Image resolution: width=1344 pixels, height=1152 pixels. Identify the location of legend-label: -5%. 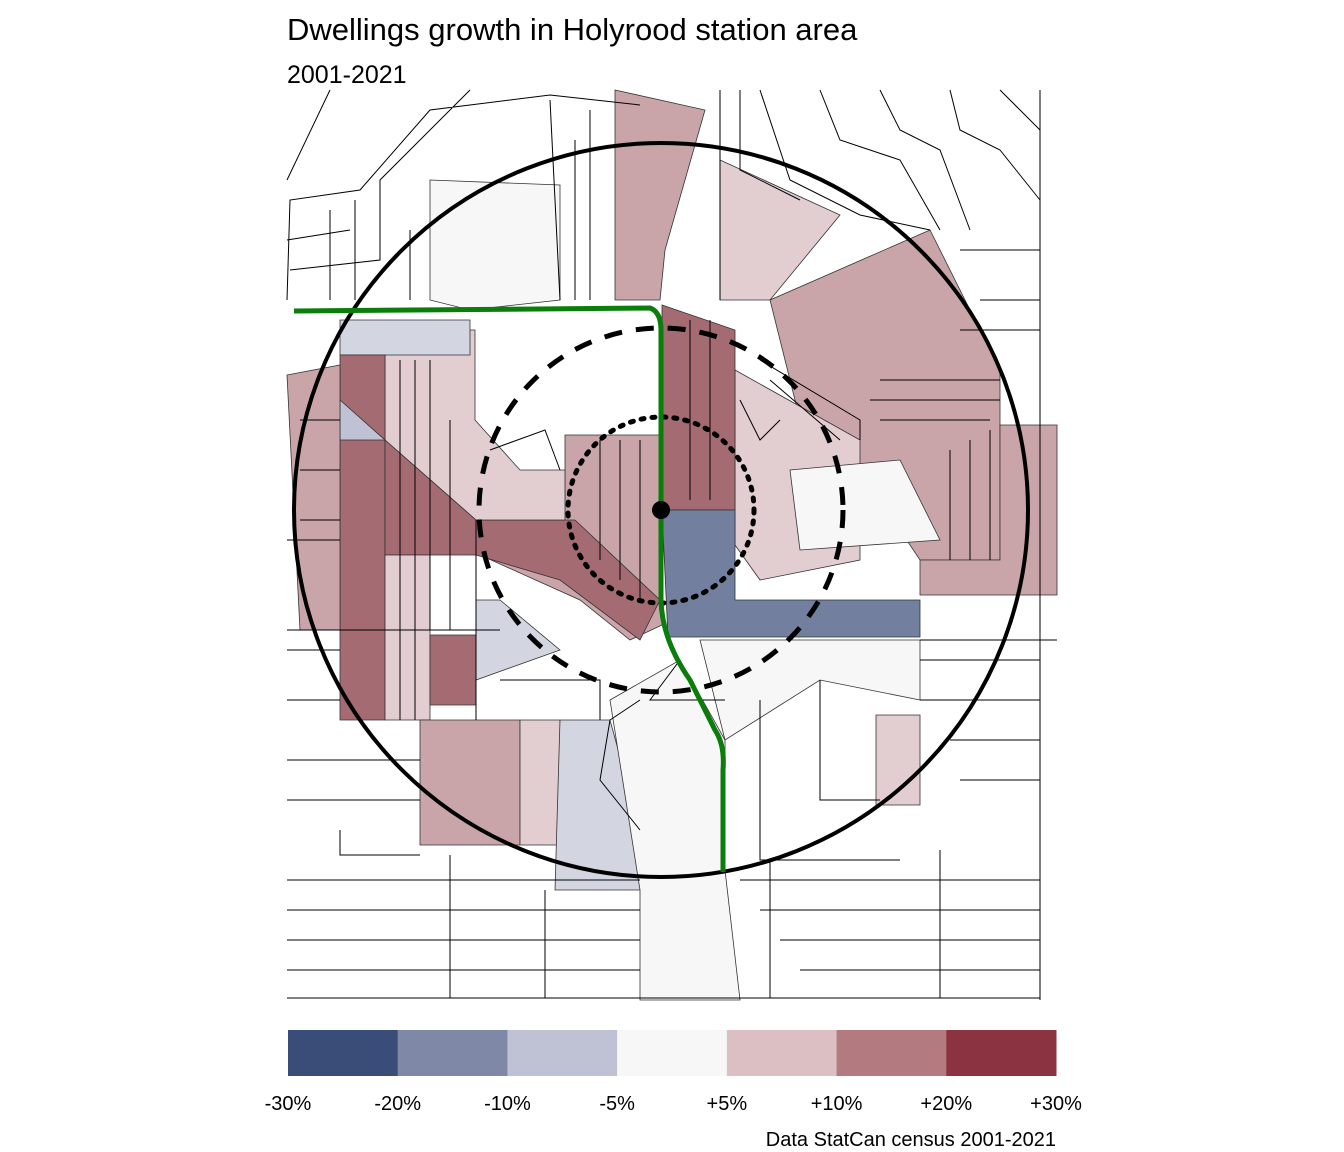
(617, 1104).